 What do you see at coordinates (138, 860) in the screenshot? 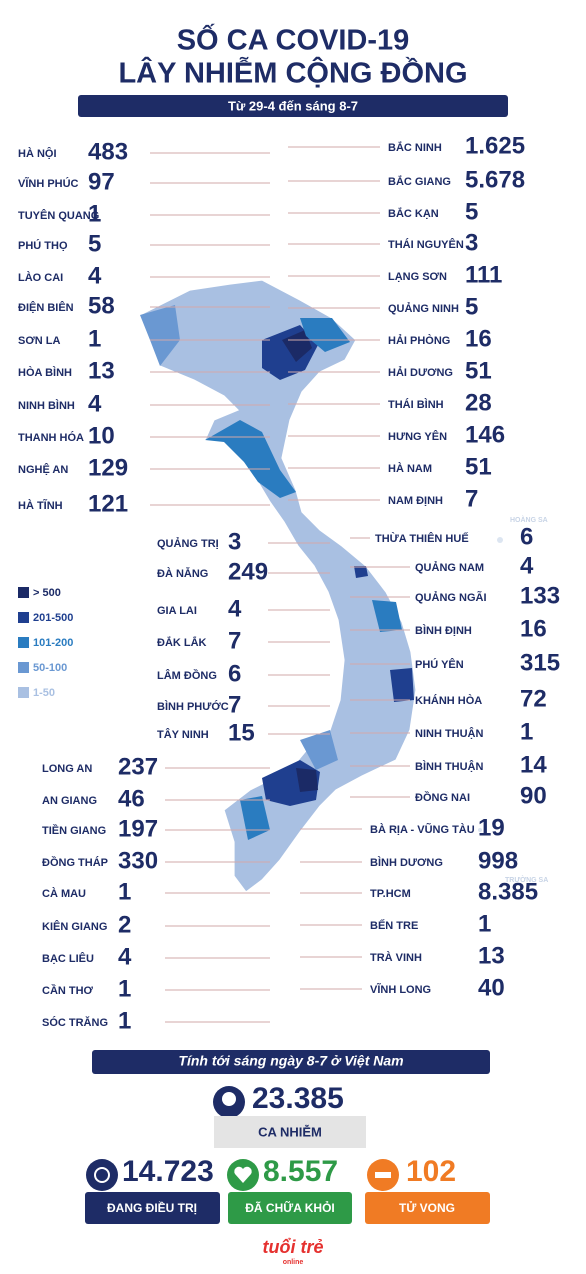
I see `province-cases: 330` at bounding box center [138, 860].